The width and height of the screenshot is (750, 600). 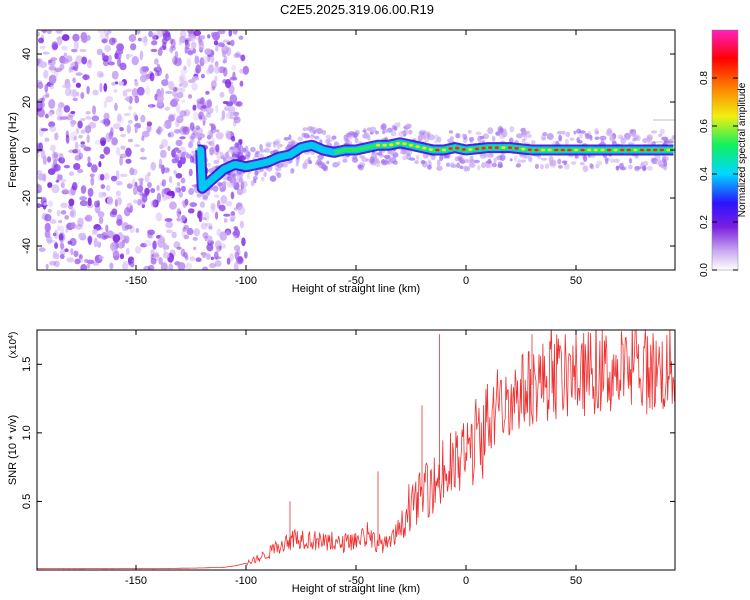 I want to click on bottom-x-tick-label: 50, so click(x=576, y=581).